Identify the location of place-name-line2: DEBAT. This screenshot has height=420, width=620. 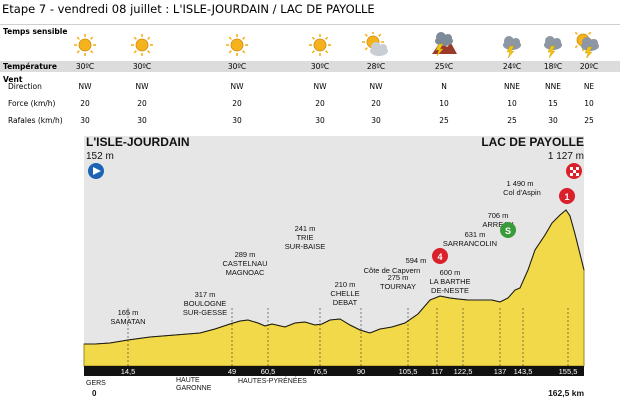
(345, 302).